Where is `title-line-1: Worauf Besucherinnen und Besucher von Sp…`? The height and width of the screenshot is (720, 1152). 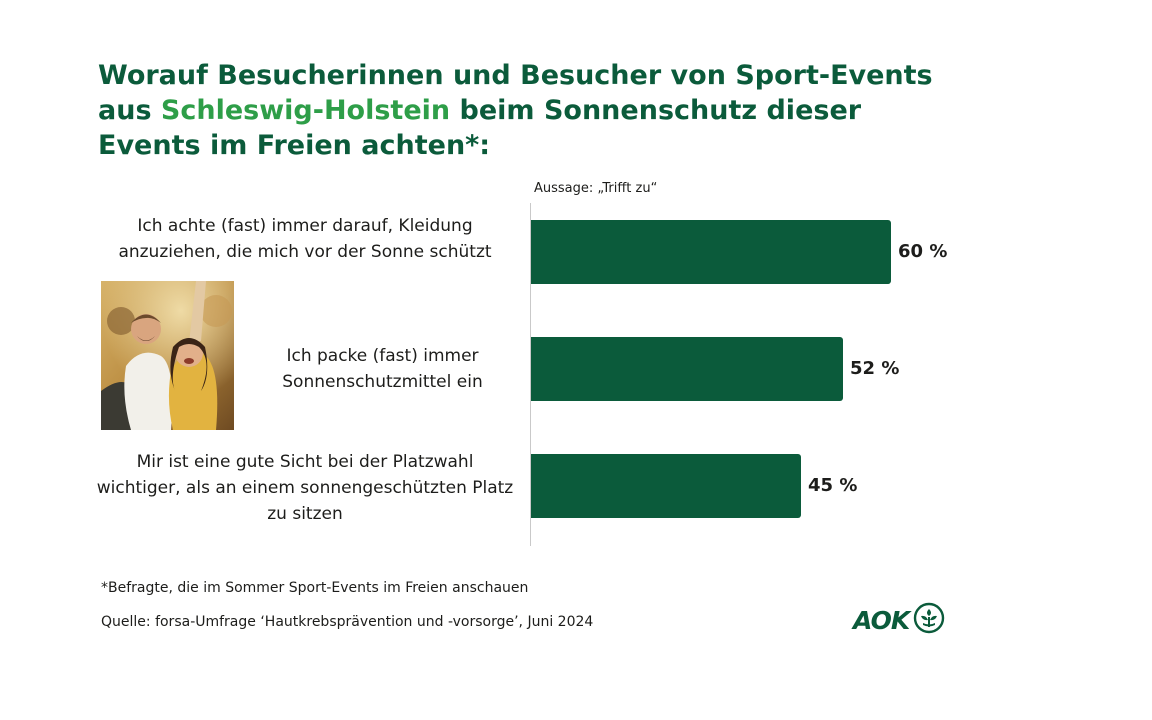
title-line-1: Worauf Besucherinnen und Besucher von Sp… is located at coordinates (515, 75).